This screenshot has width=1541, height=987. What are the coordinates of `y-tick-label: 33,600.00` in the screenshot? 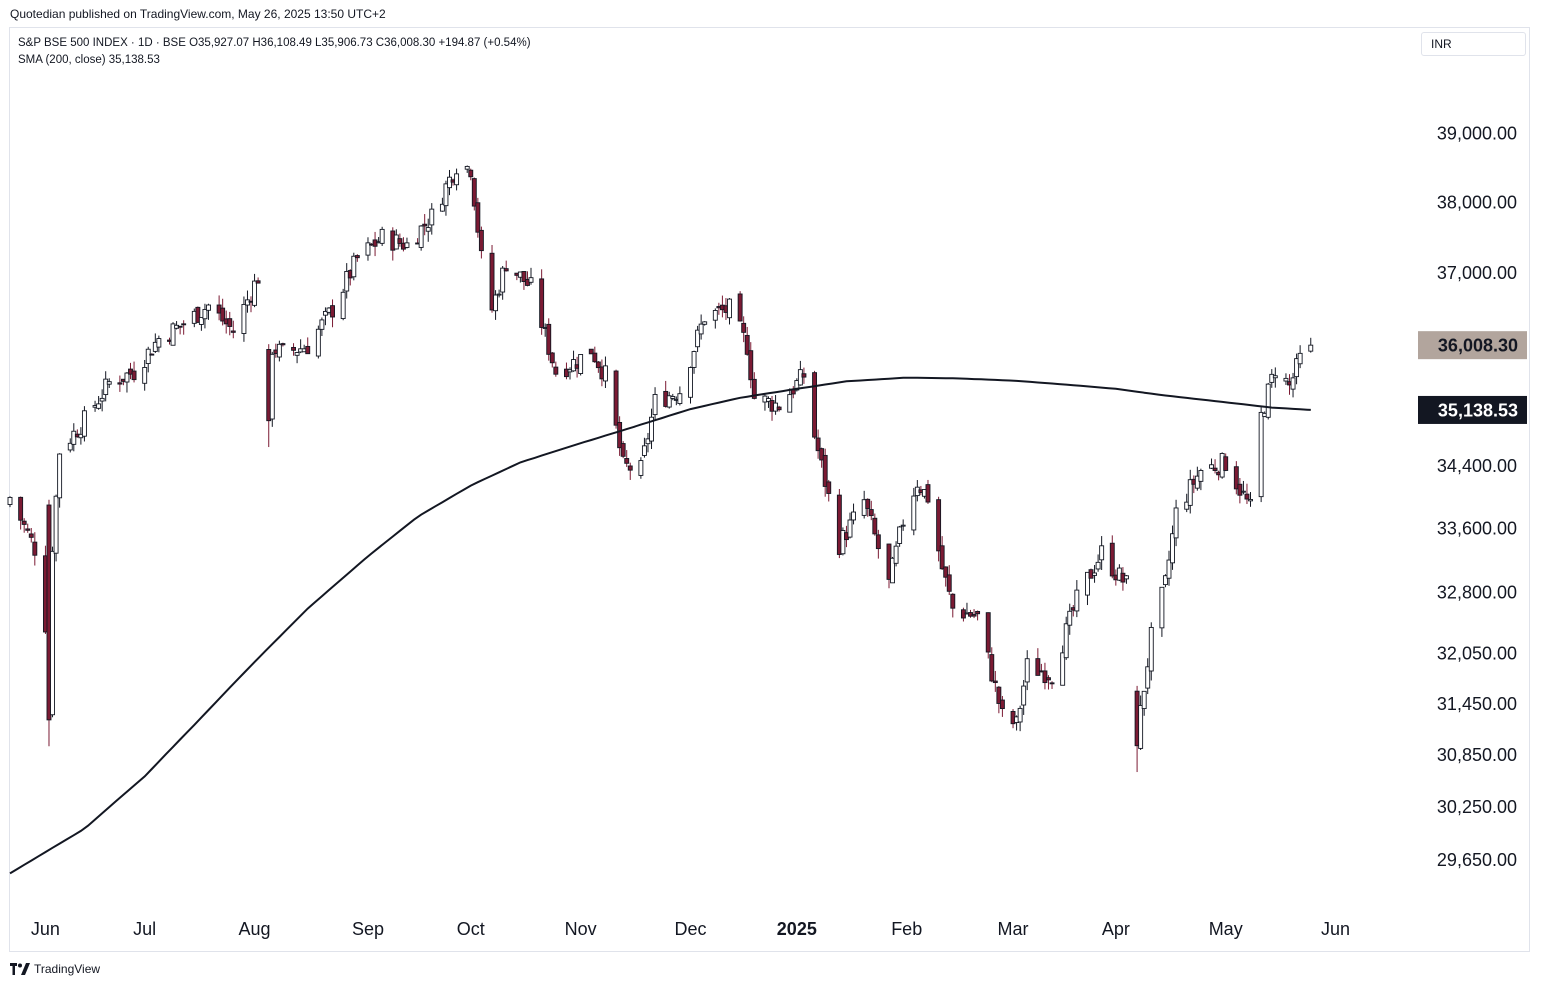 It's located at (1477, 529).